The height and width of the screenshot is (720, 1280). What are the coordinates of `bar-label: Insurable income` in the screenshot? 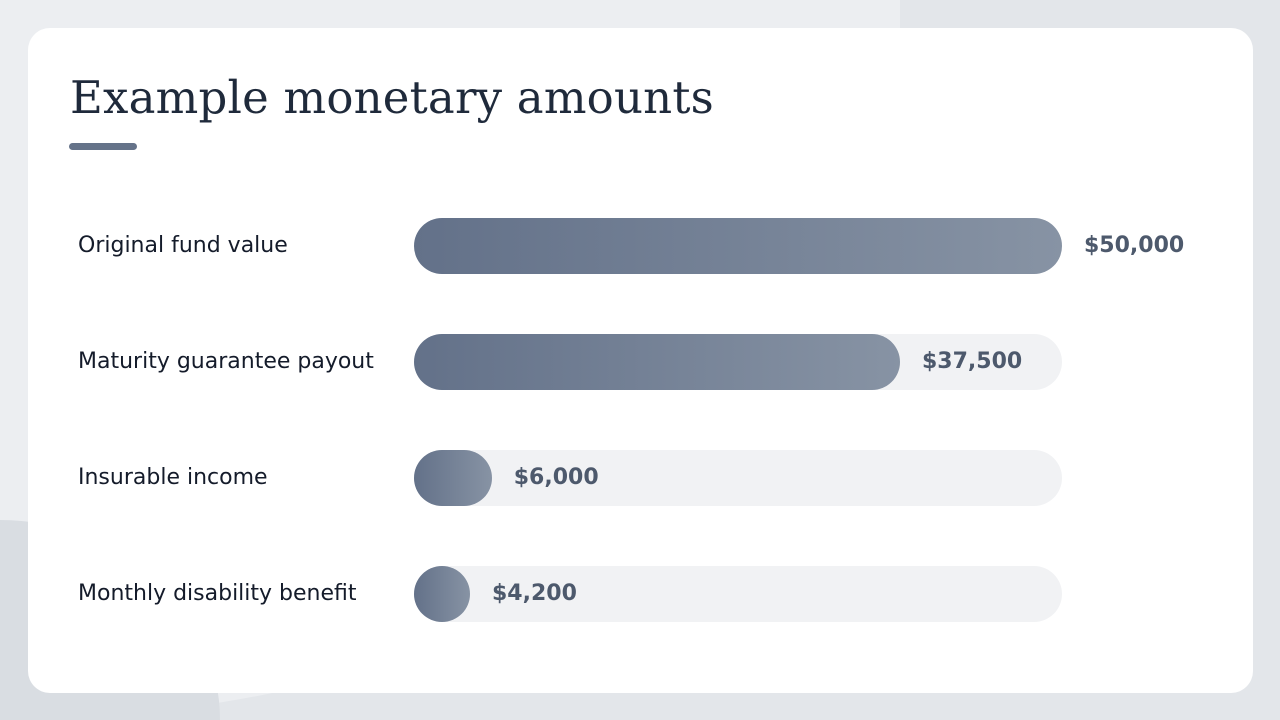 It's located at (173, 477).